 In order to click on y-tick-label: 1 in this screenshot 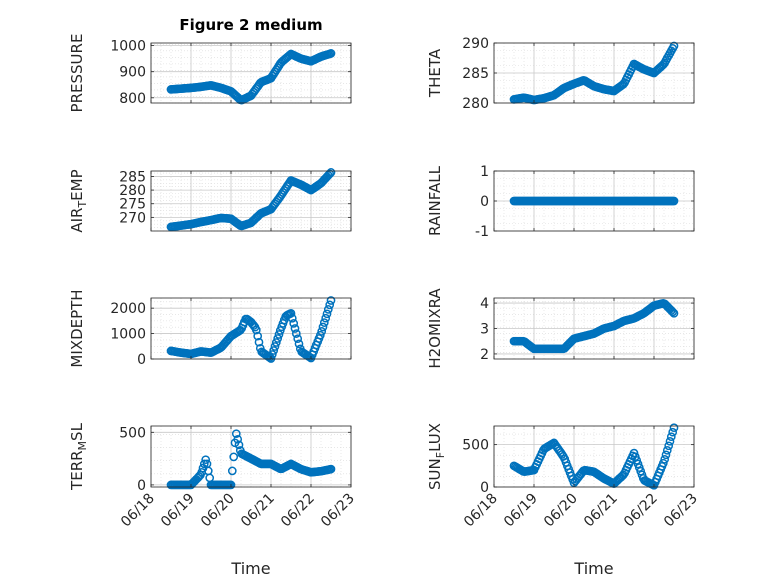, I will do `click(484, 172)`.